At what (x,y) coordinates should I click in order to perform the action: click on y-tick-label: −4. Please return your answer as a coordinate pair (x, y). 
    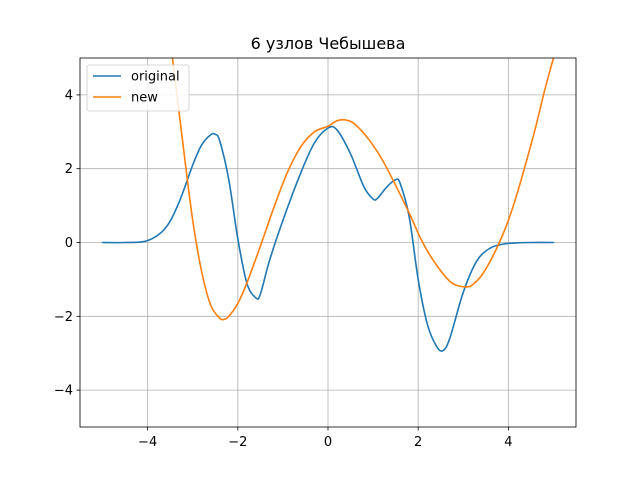
    Looking at the image, I should click on (63, 391).